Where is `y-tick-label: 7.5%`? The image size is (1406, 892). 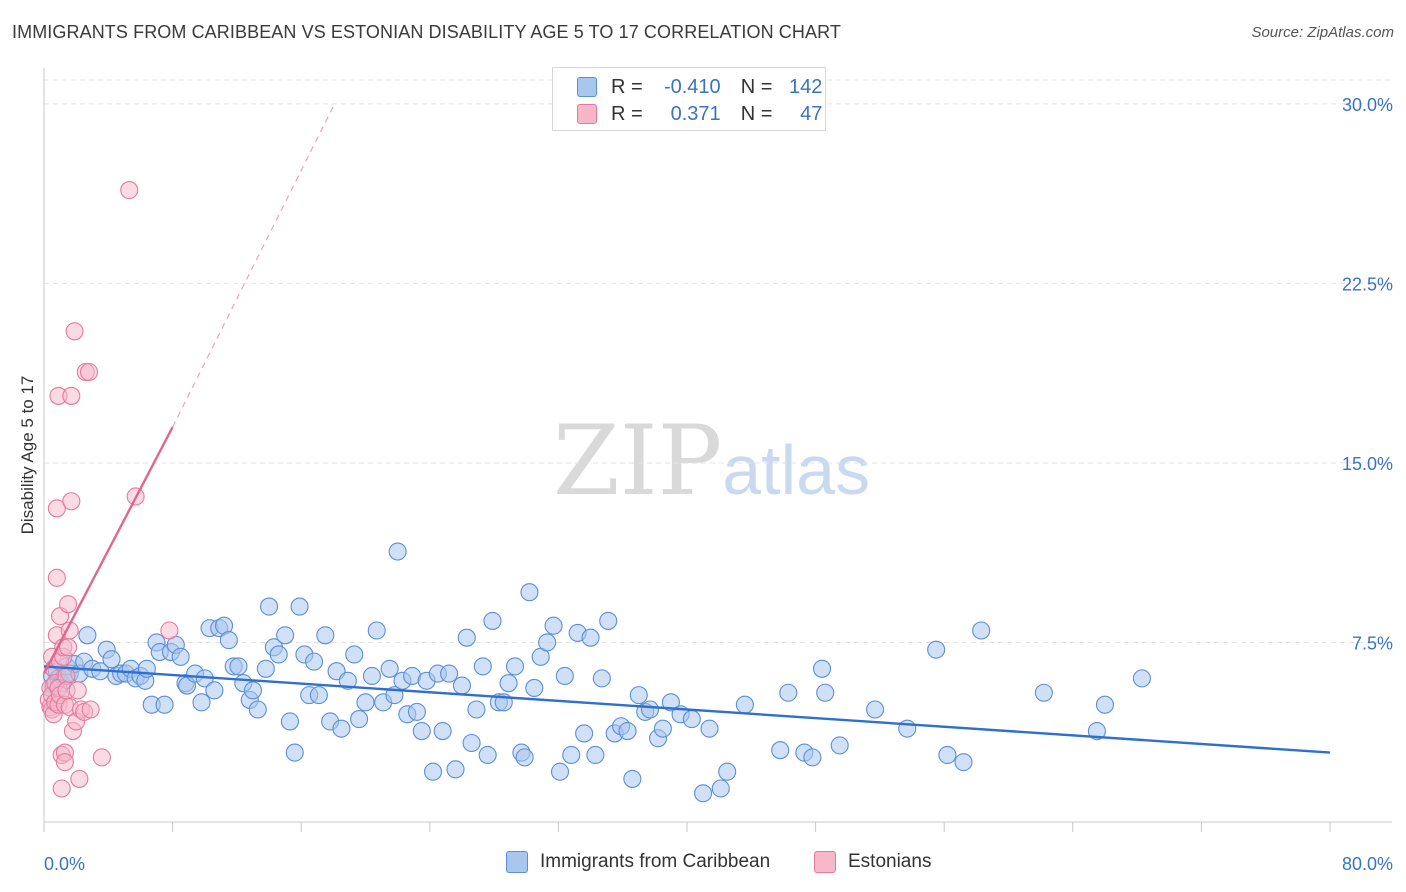
y-tick-label: 7.5% is located at coordinates (1372, 643).